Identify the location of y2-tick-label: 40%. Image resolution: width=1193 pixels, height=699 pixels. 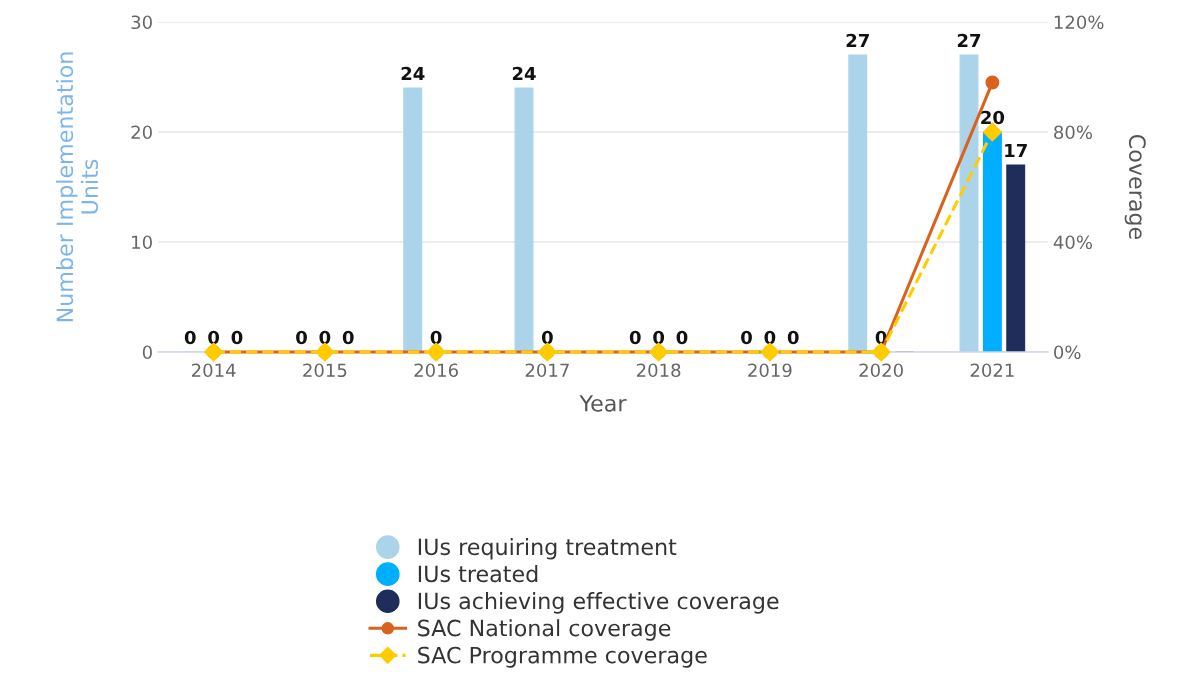
(1072, 242).